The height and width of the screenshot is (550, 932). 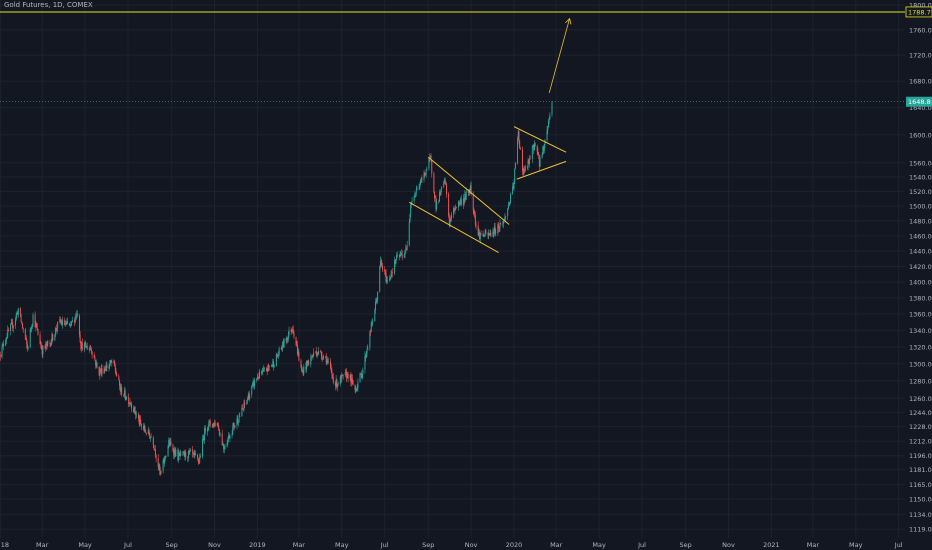 I want to click on projection-arrow, so click(x=559, y=56).